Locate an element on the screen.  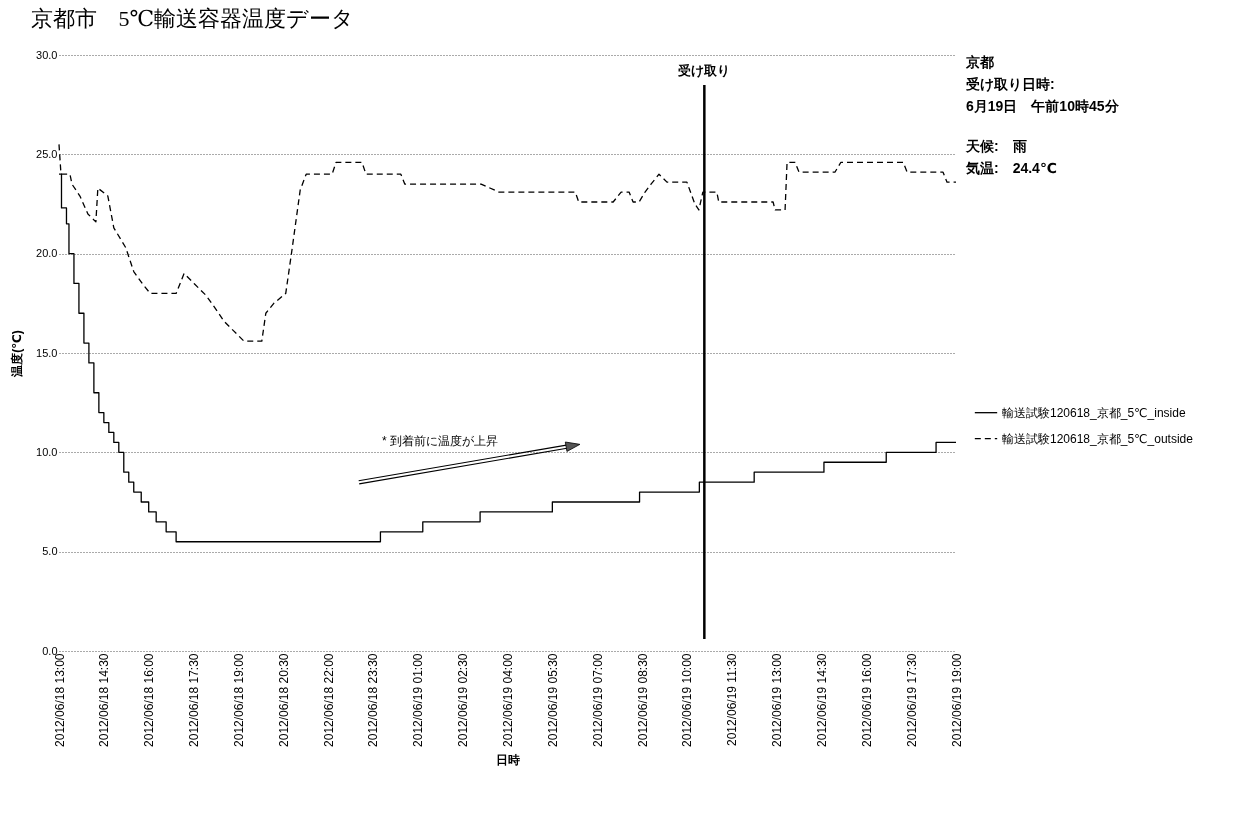
y-tick-label: 10.0 is located at coordinates (47, 451).